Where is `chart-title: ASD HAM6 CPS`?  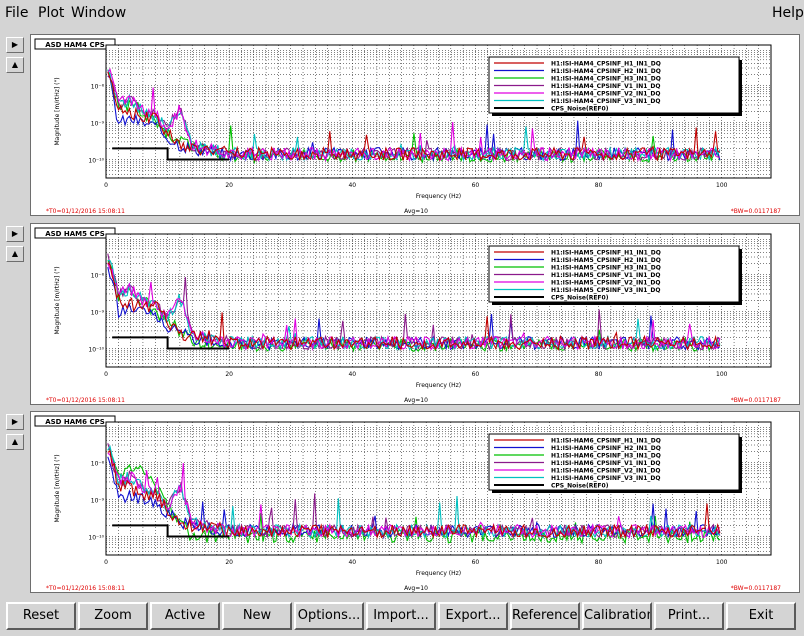
chart-title: ASD HAM6 CPS is located at coordinates (75, 422).